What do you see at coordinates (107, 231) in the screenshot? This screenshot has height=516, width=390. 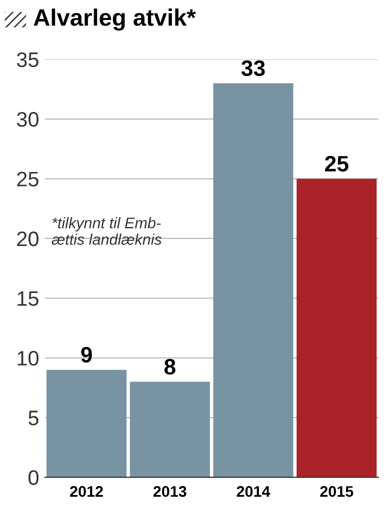 I see `annotation: *tilkynnt til Emb- ættis landlæknis` at bounding box center [107, 231].